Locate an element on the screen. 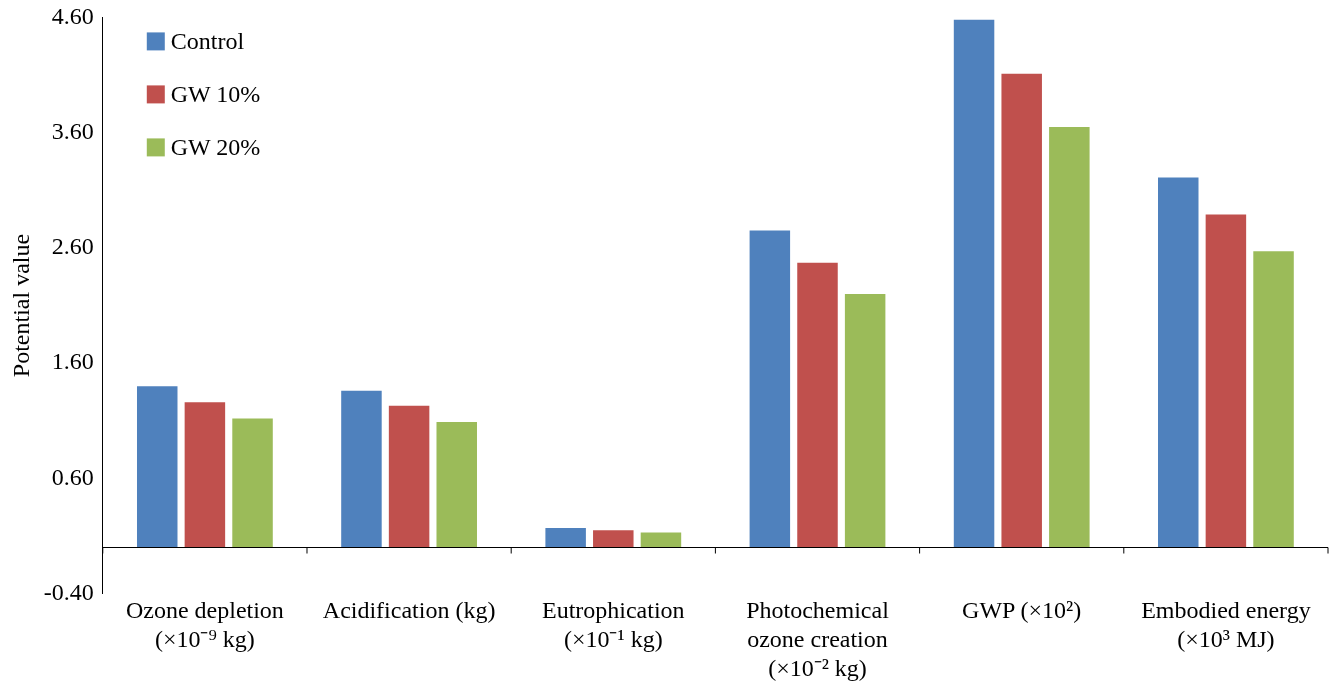  x-tick-label: Photochemical ozone creation (×10⁻² kg) is located at coordinates (818, 639).